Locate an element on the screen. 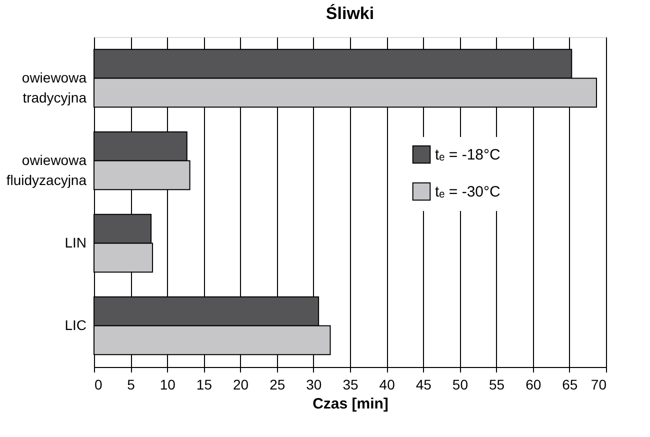 The width and height of the screenshot is (650, 437). x-tick-label: 55 is located at coordinates (496, 384).